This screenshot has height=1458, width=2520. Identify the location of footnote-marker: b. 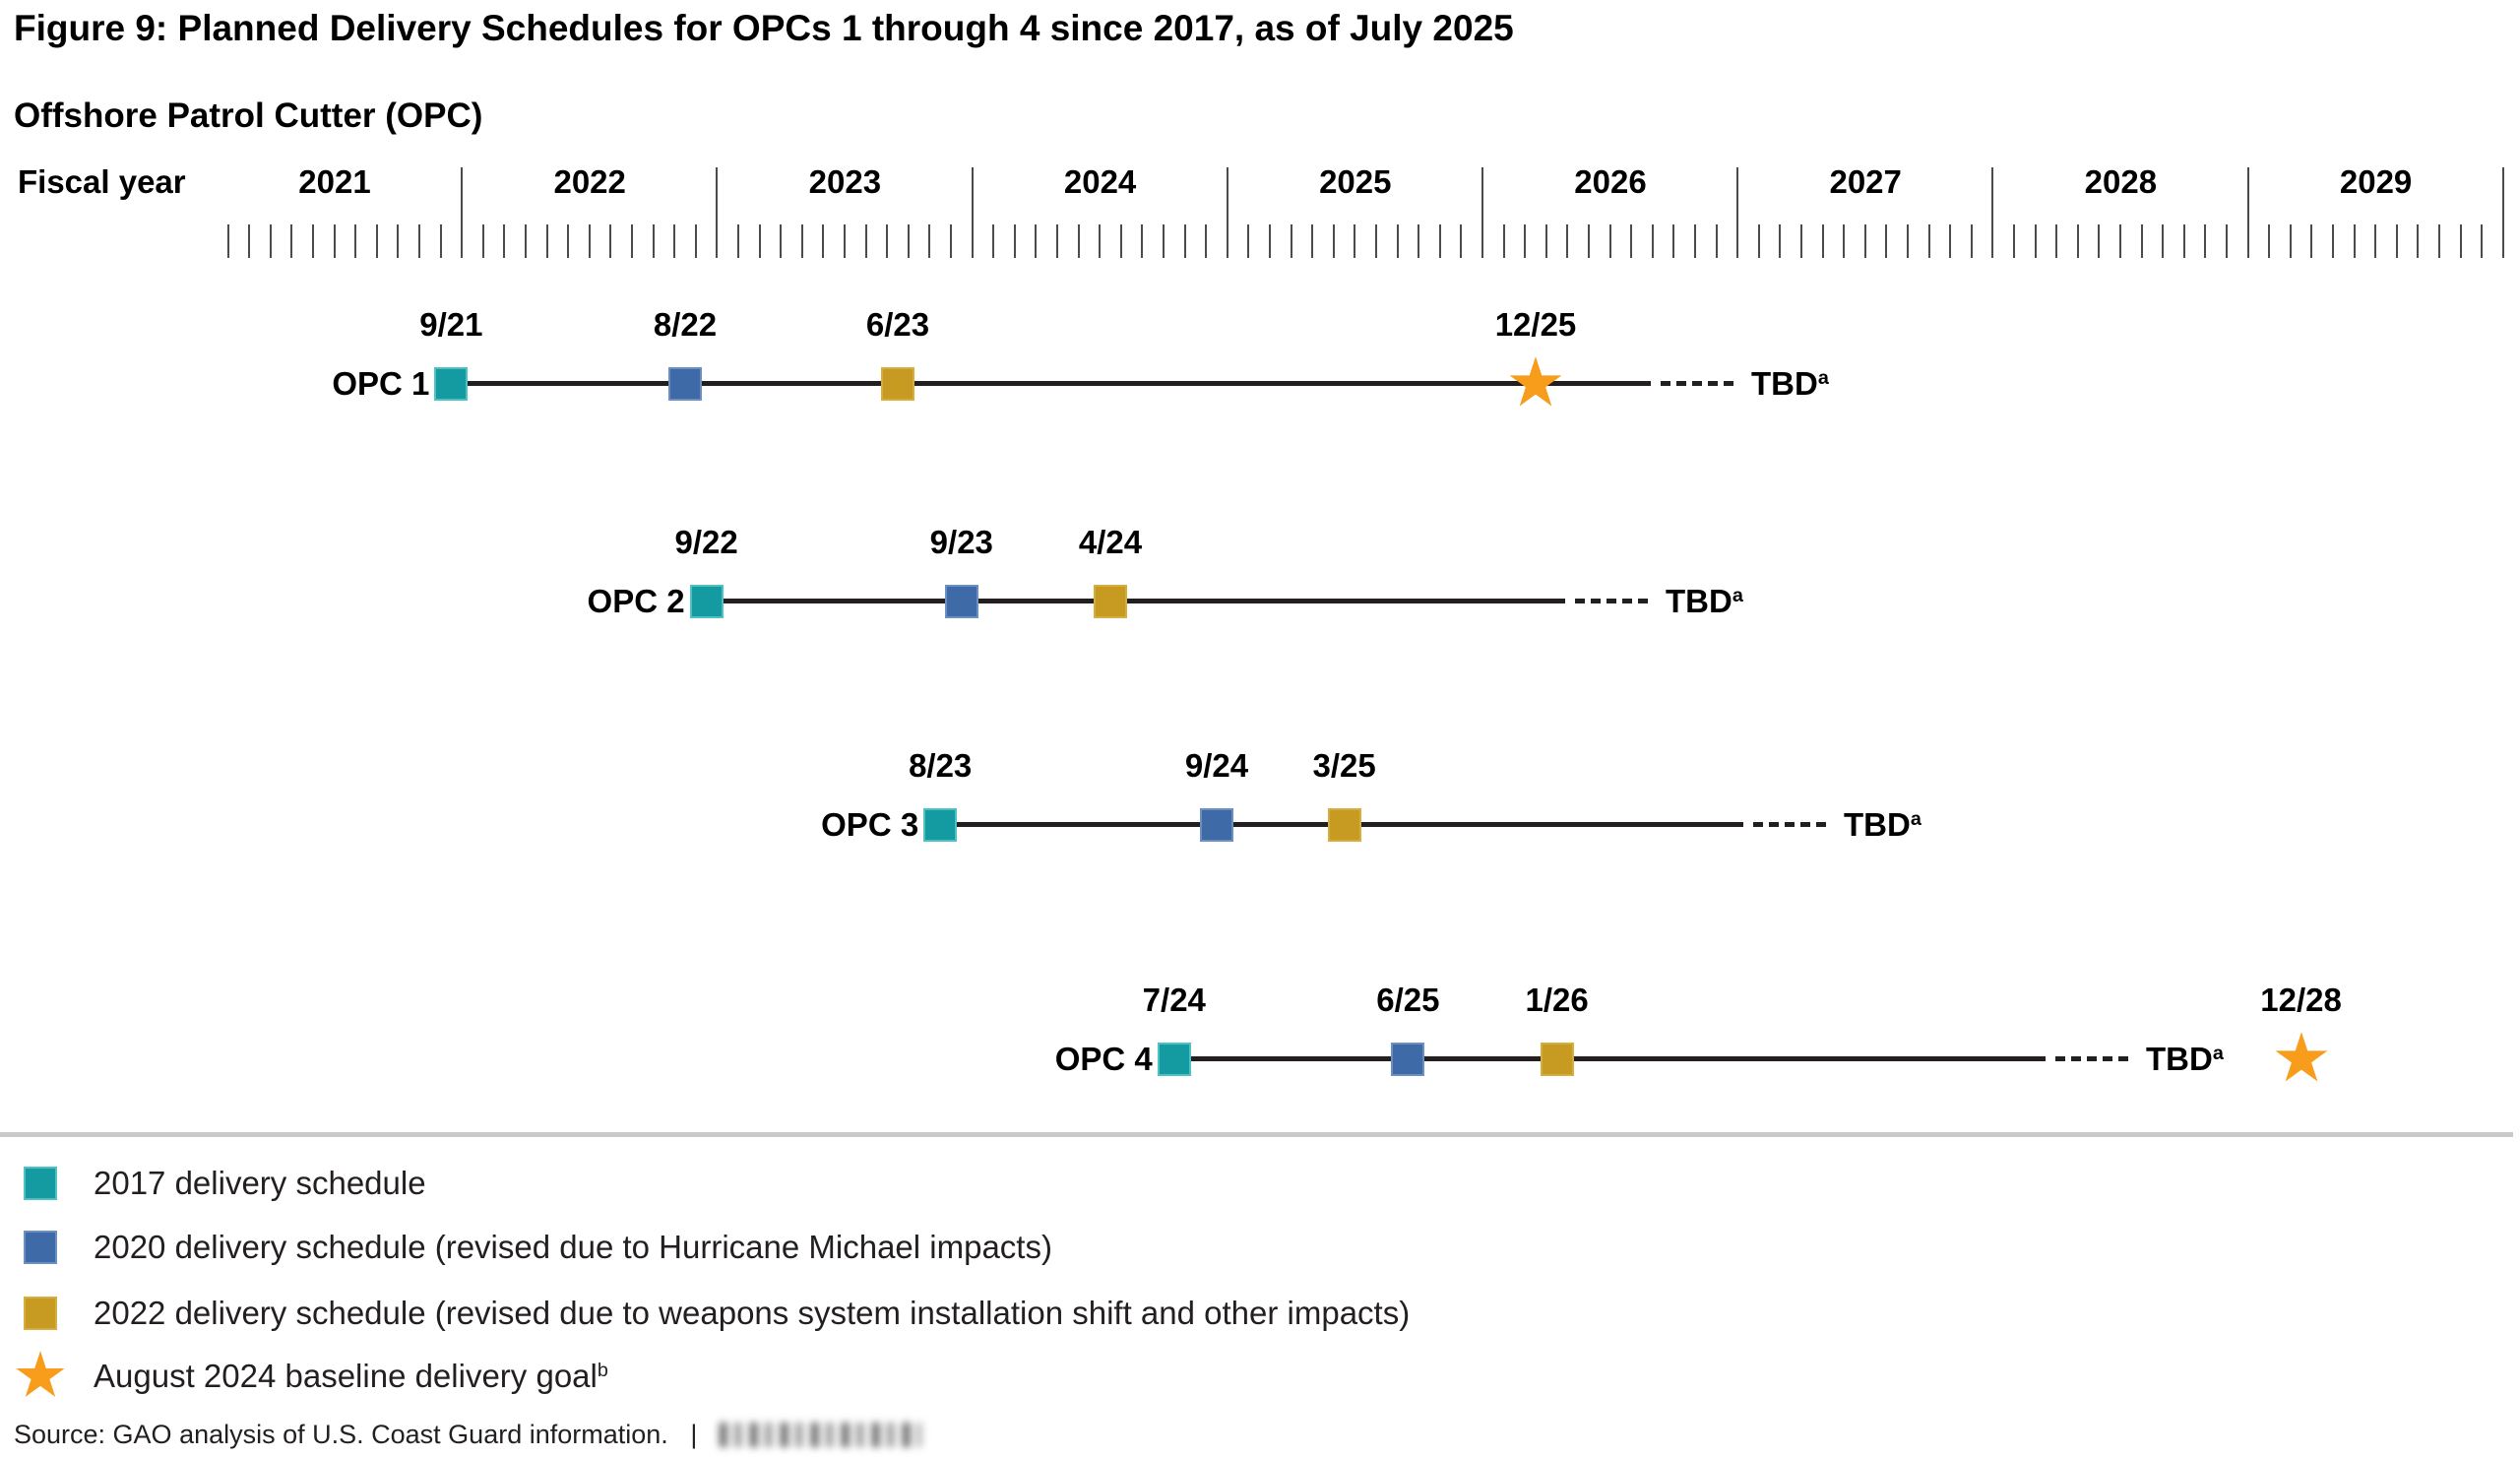
(602, 1371).